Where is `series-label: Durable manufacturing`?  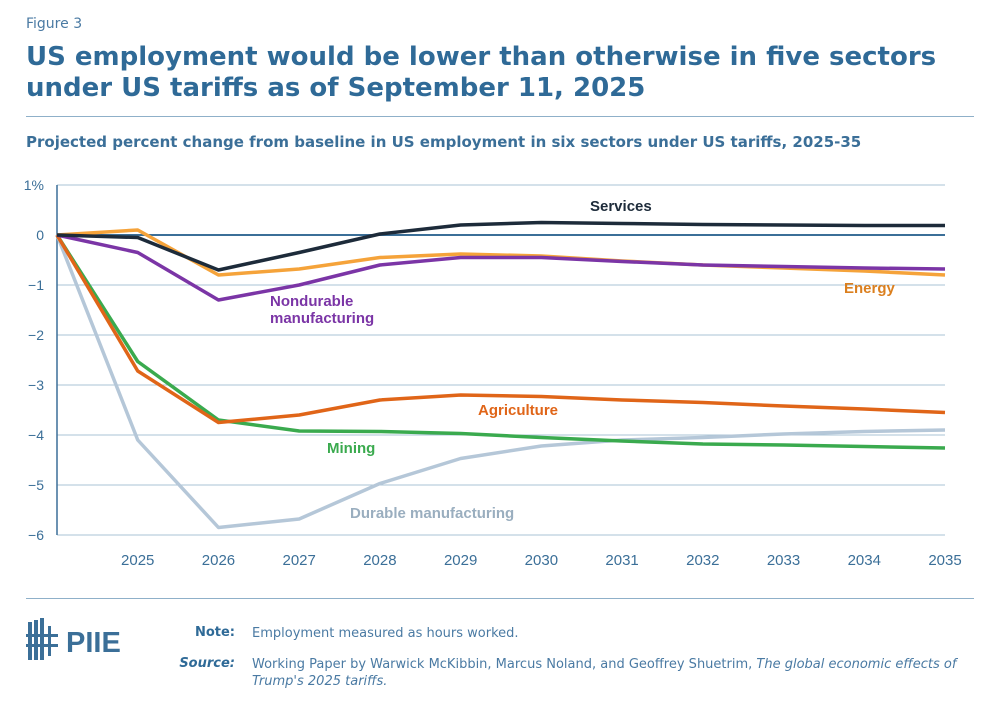
series-label: Durable manufacturing is located at coordinates (432, 513).